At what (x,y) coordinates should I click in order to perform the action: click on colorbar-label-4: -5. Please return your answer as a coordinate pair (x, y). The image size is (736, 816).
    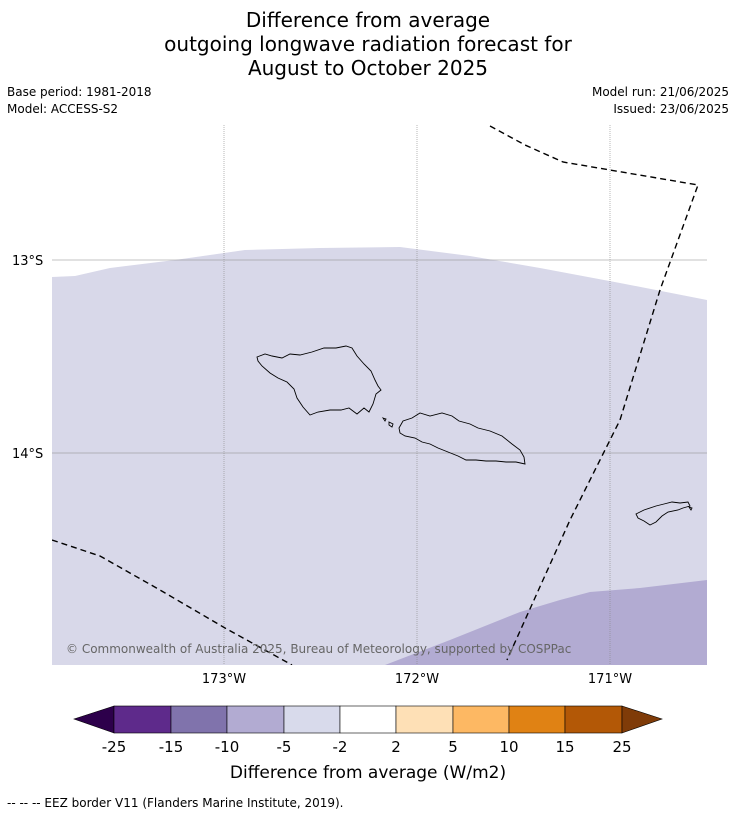
    Looking at the image, I should click on (284, 747).